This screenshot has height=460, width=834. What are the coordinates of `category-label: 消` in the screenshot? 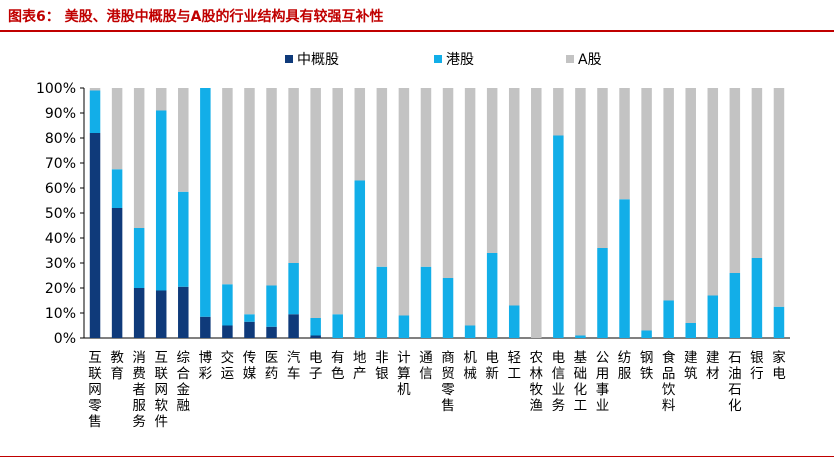 It's located at (139, 358).